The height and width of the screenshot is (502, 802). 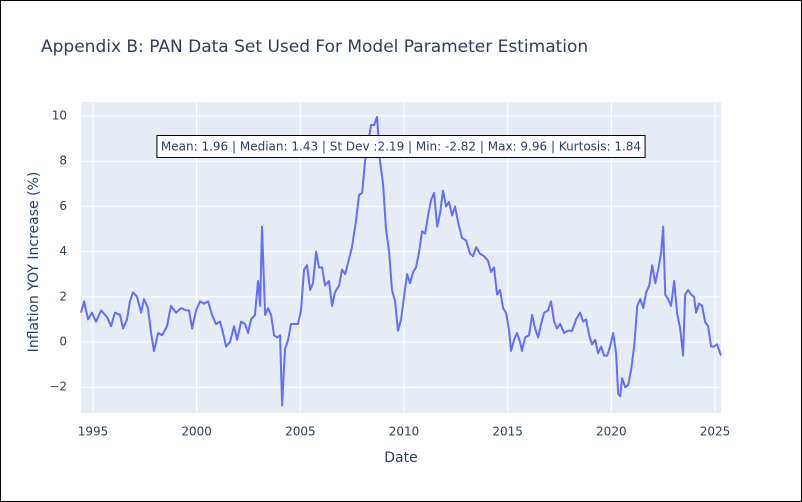 What do you see at coordinates (63, 161) in the screenshot?
I see `y-tick-label: 8` at bounding box center [63, 161].